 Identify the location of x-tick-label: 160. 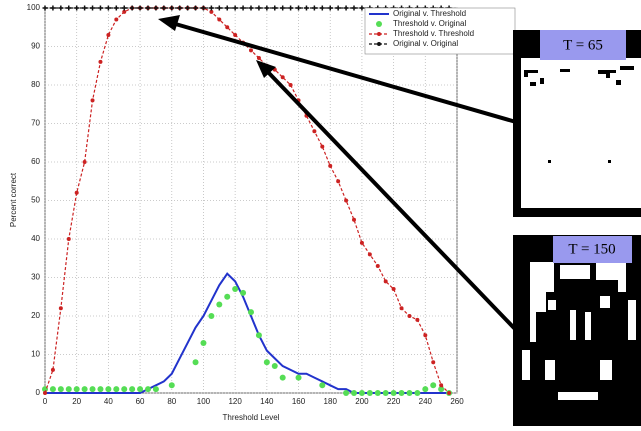
(299, 401).